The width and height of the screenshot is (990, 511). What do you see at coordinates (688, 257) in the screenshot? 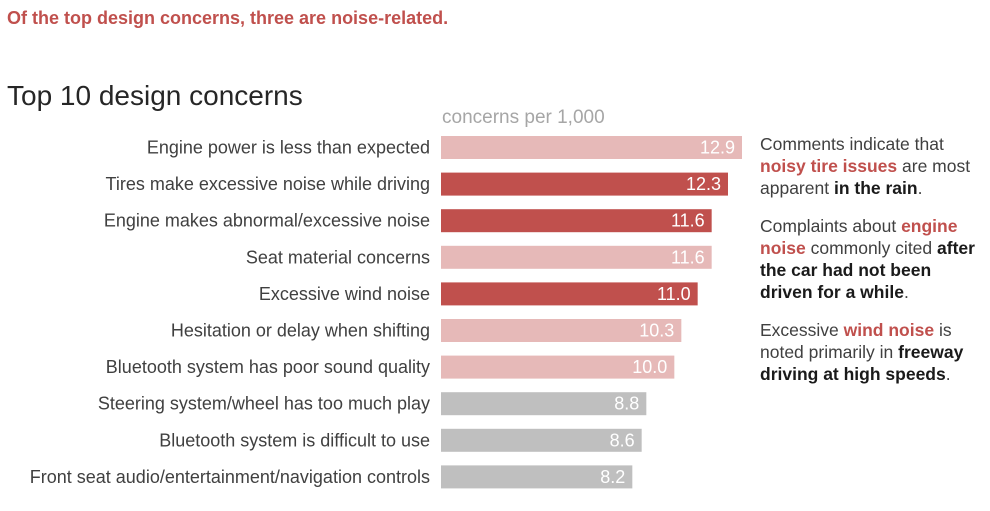
I see `value-label-4: 11.6` at bounding box center [688, 257].